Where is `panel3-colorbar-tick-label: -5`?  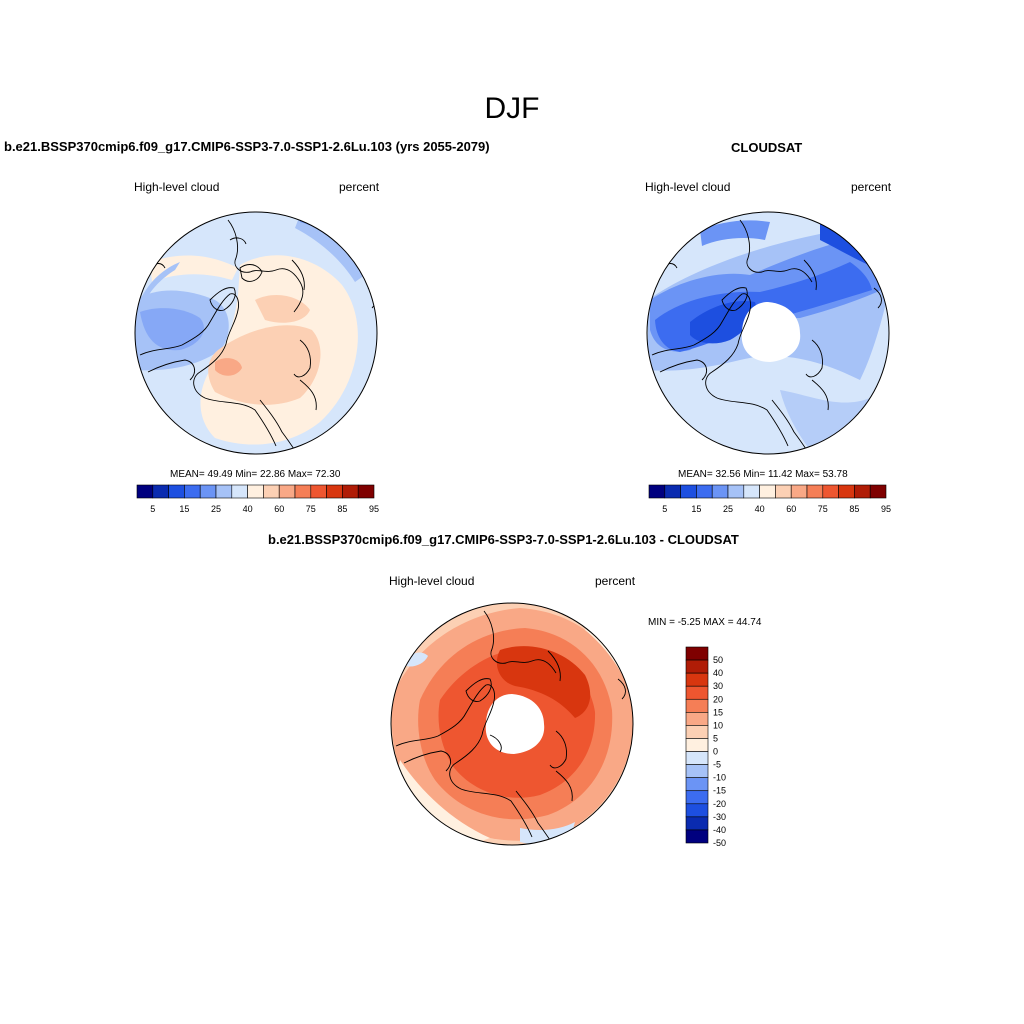
panel3-colorbar-tick-label: -5 is located at coordinates (717, 765).